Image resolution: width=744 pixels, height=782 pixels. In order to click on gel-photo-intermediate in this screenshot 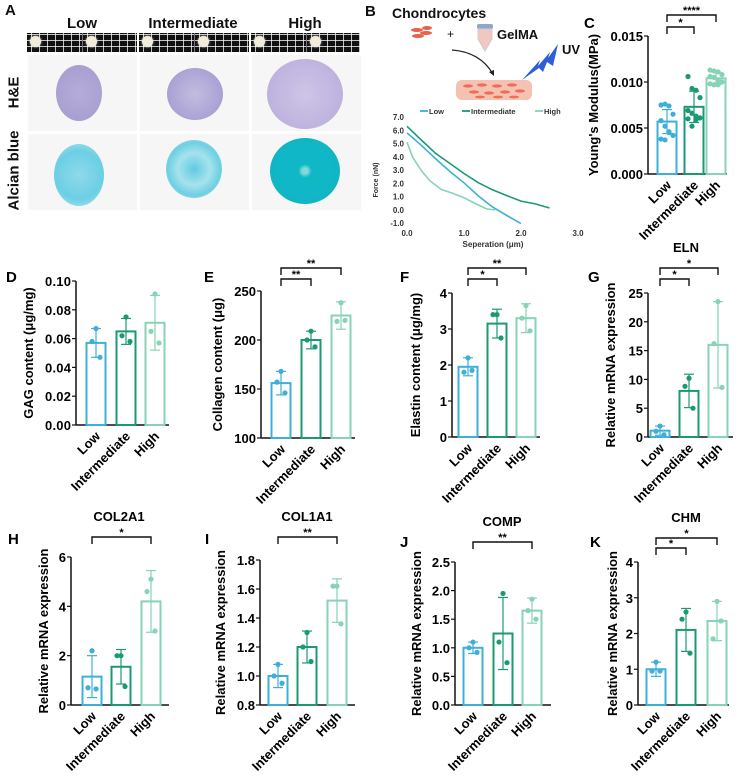, I will do `click(194, 42)`.